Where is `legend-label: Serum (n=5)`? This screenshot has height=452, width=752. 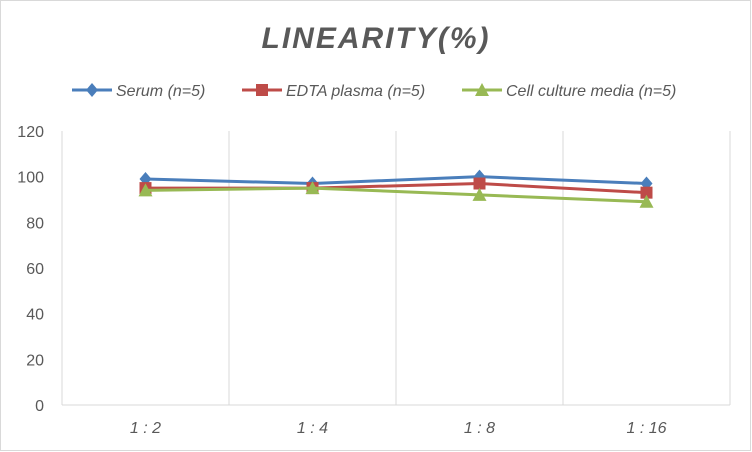
legend-label: Serum (n=5) is located at coordinates (160, 91).